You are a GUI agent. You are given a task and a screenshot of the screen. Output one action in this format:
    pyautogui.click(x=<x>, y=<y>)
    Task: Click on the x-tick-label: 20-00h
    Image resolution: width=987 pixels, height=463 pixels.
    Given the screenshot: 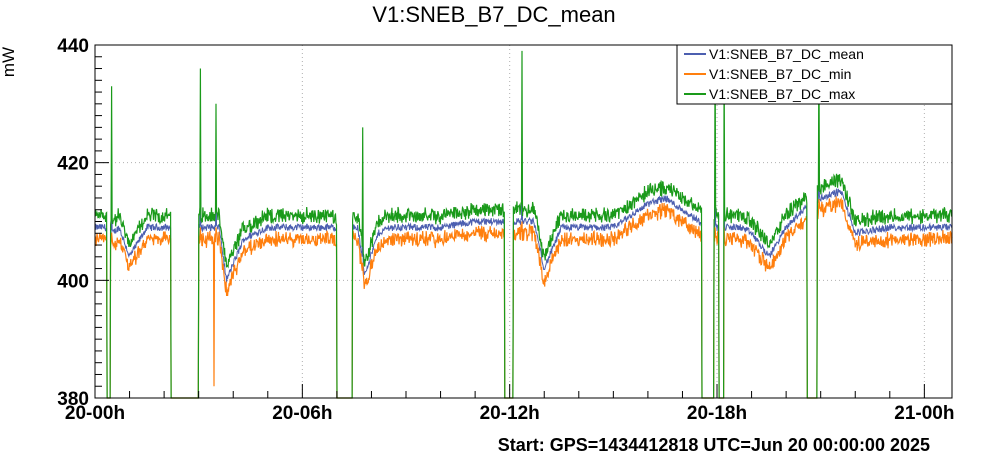 What is the action you would take?
    pyautogui.click(x=95, y=413)
    